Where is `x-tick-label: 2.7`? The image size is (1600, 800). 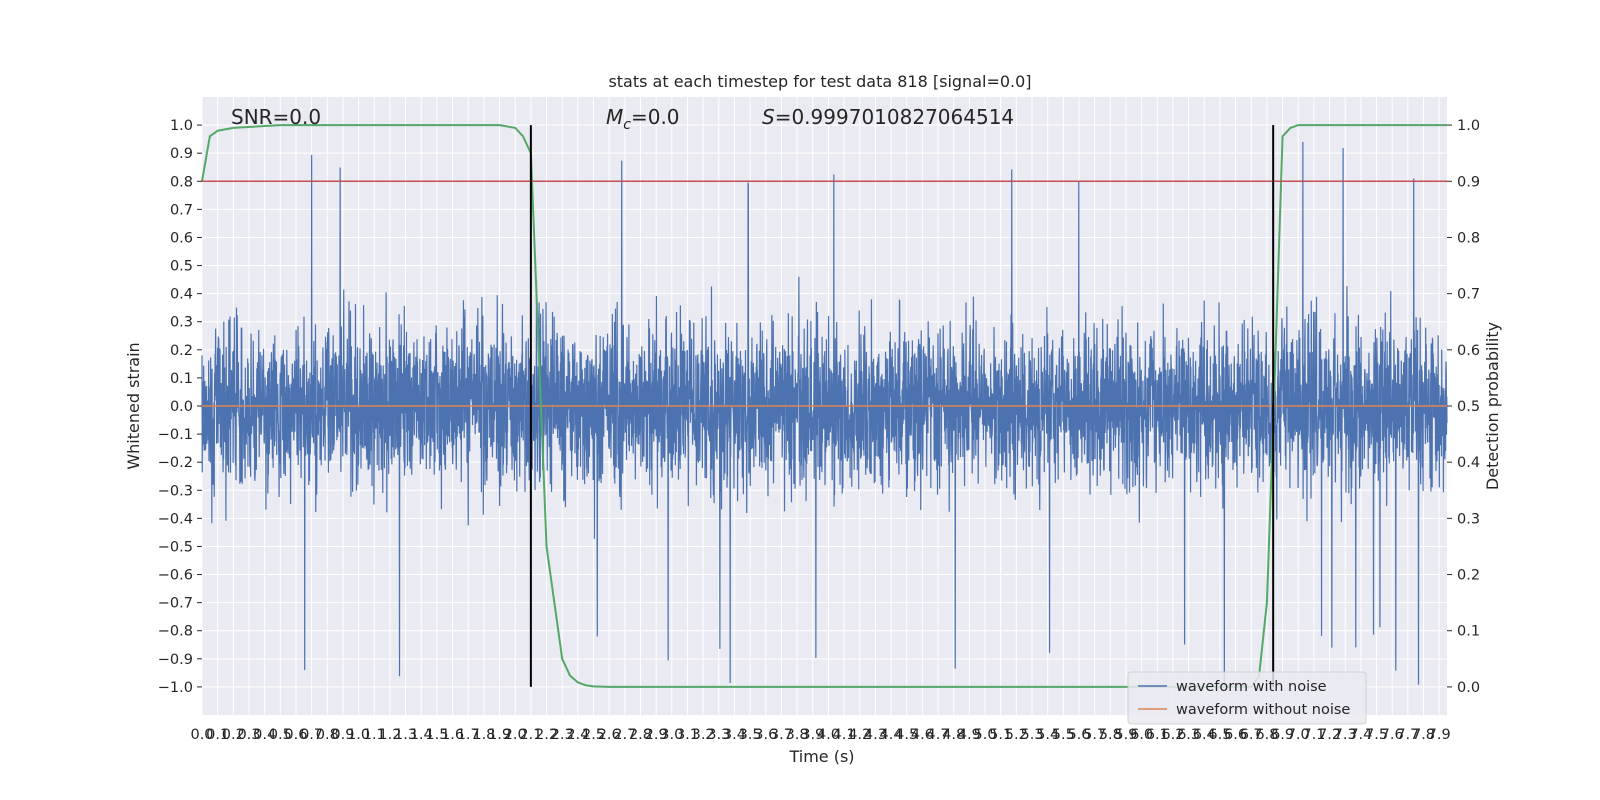 x-tick-label: 2.7 is located at coordinates (624, 735).